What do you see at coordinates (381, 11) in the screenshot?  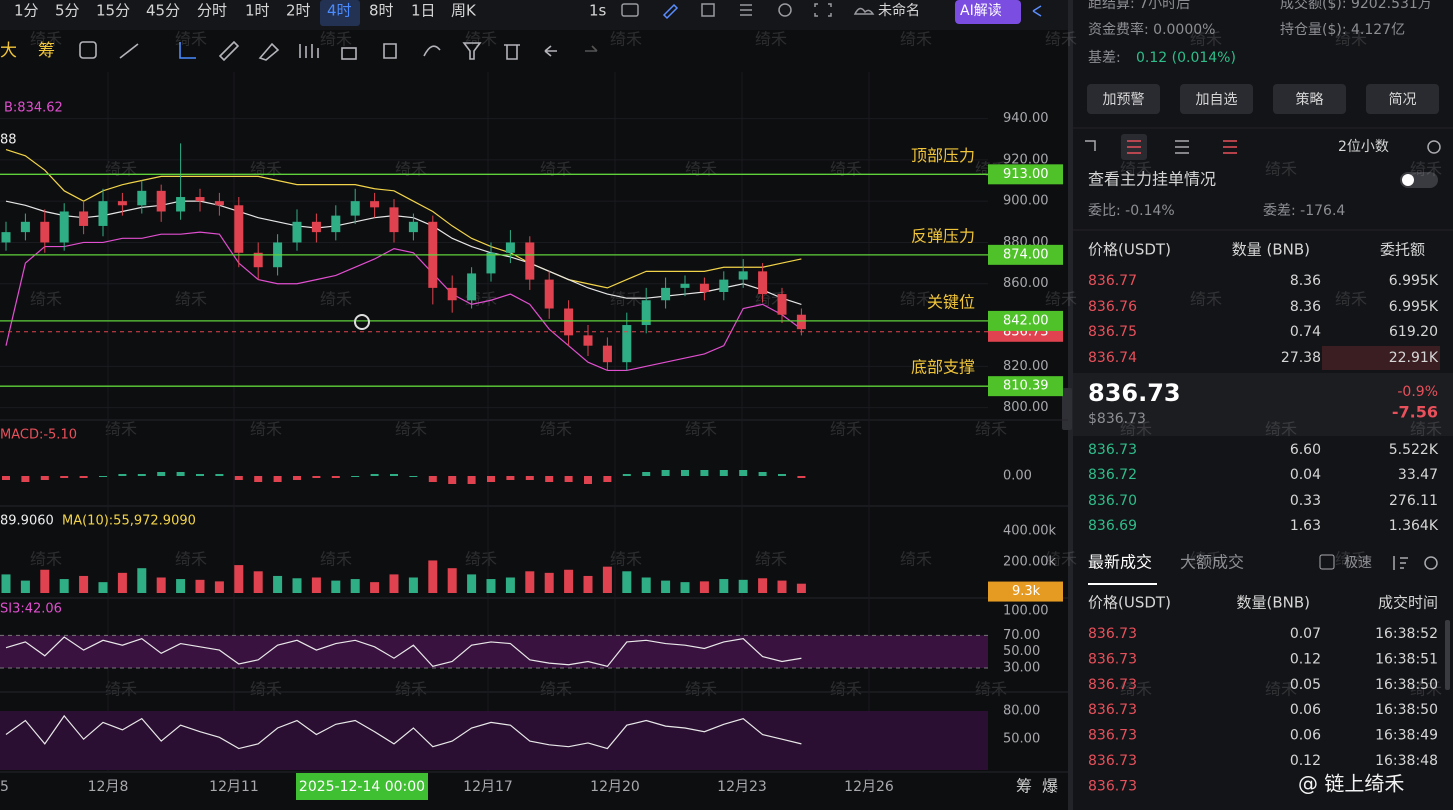 I see `interval: 8时` at bounding box center [381, 11].